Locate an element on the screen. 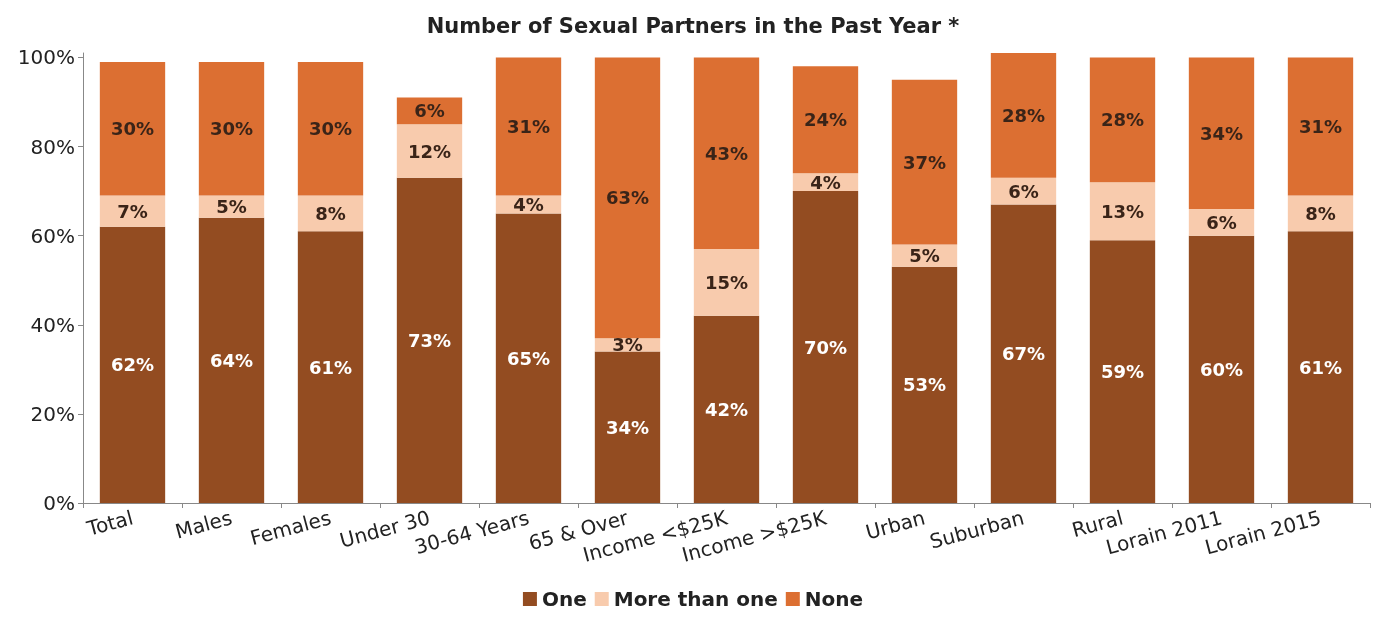 This screenshot has height=628, width=1389. data-label: 67% is located at coordinates (1023, 354).